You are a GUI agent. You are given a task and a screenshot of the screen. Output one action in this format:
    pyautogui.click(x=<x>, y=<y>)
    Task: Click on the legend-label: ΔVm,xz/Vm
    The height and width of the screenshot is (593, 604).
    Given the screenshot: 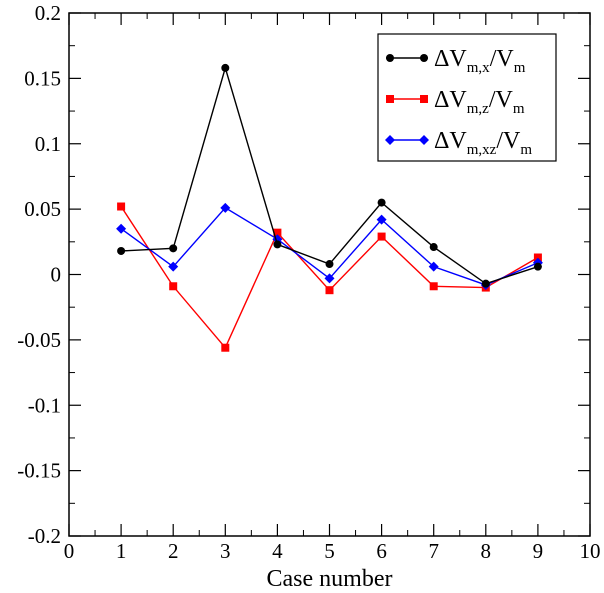 What is the action you would take?
    pyautogui.click(x=483, y=143)
    